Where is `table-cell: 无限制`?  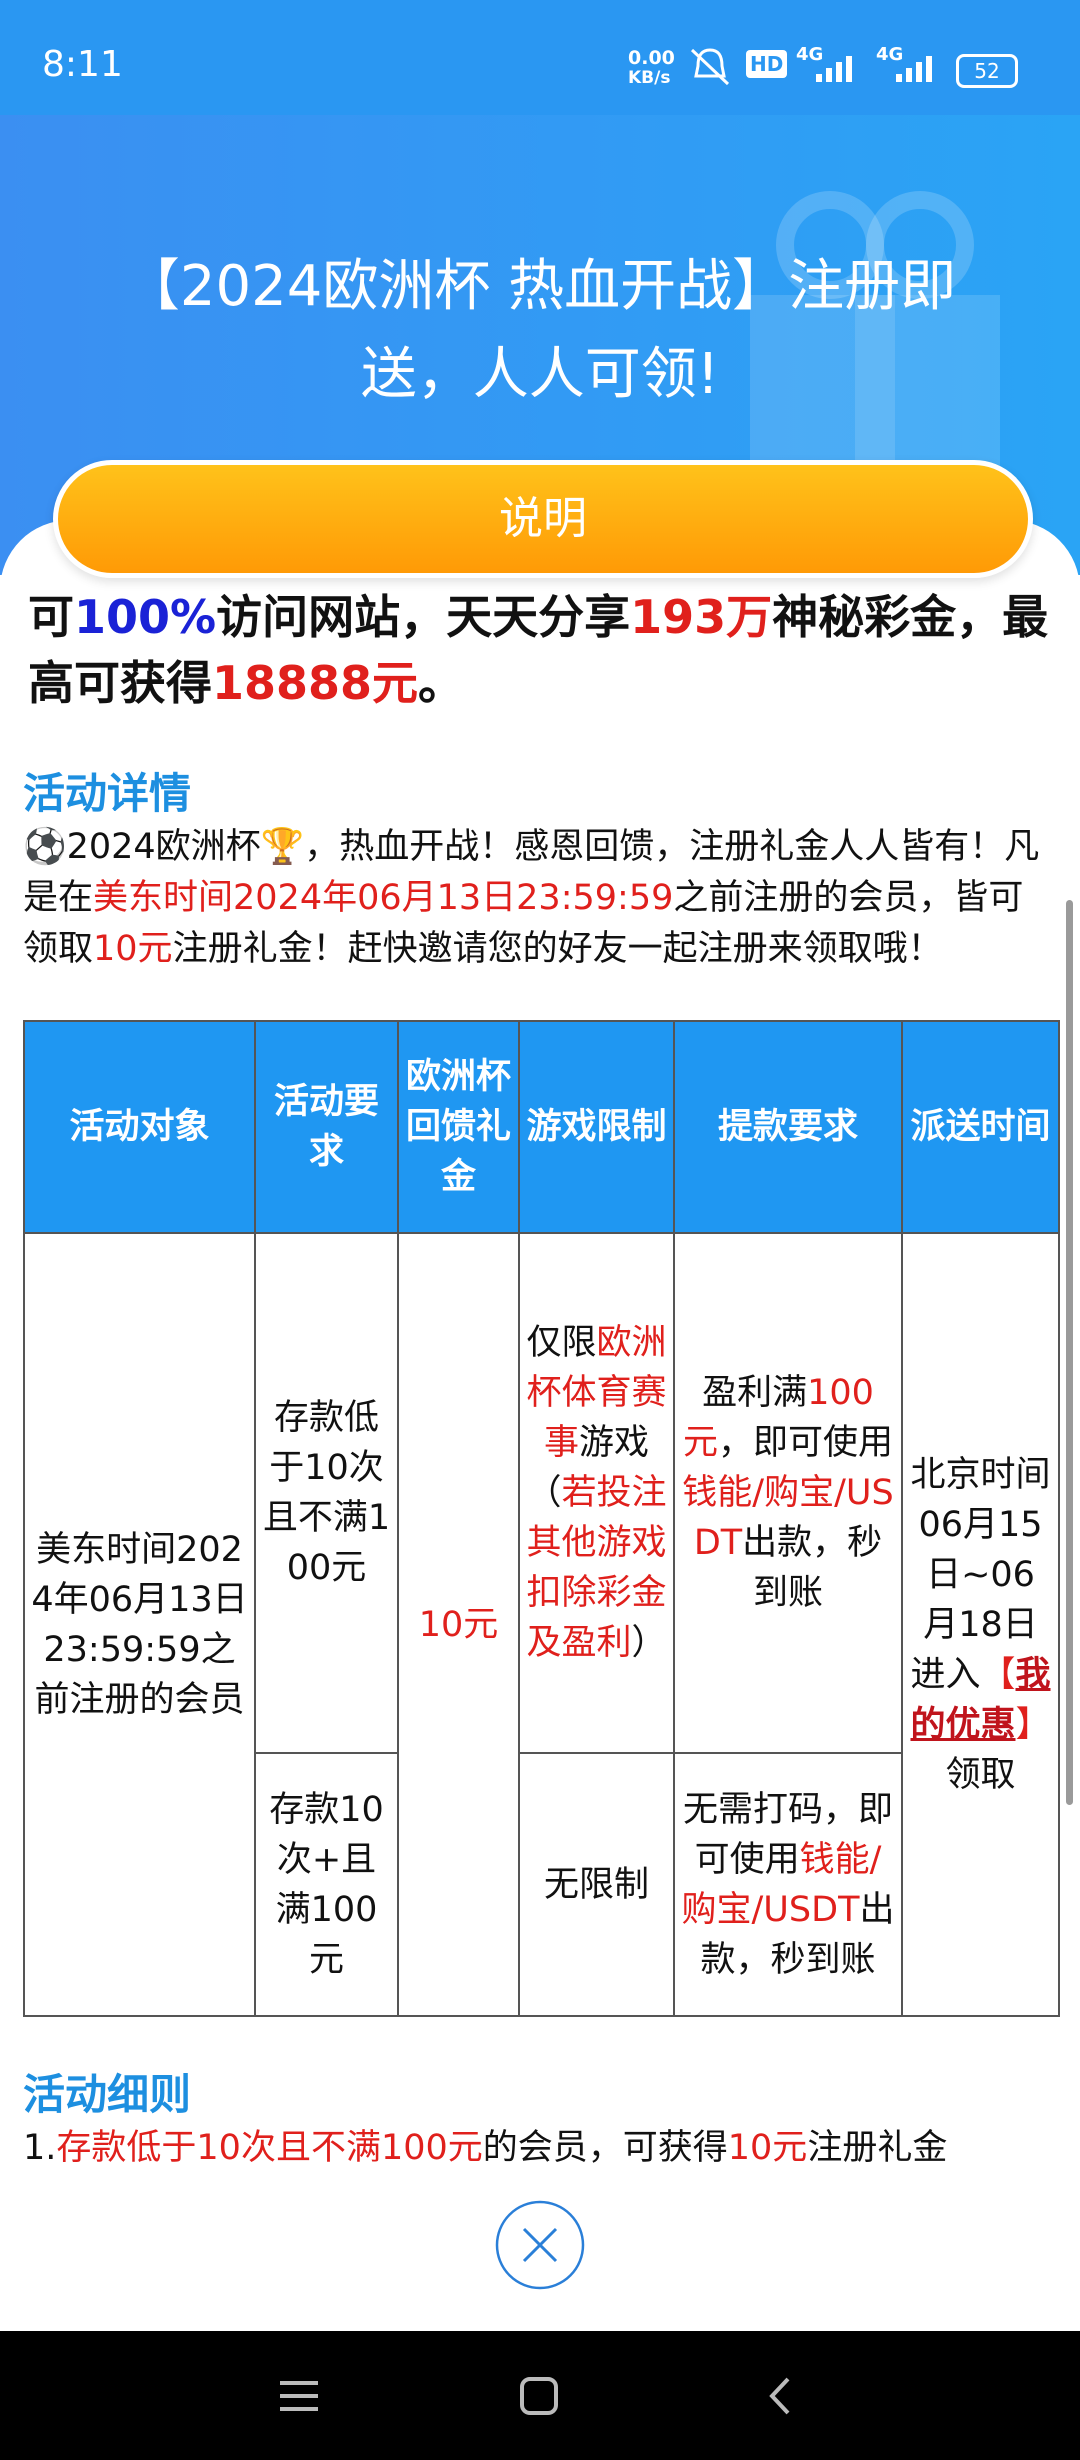
table-cell: 无限制 is located at coordinates (596, 1884).